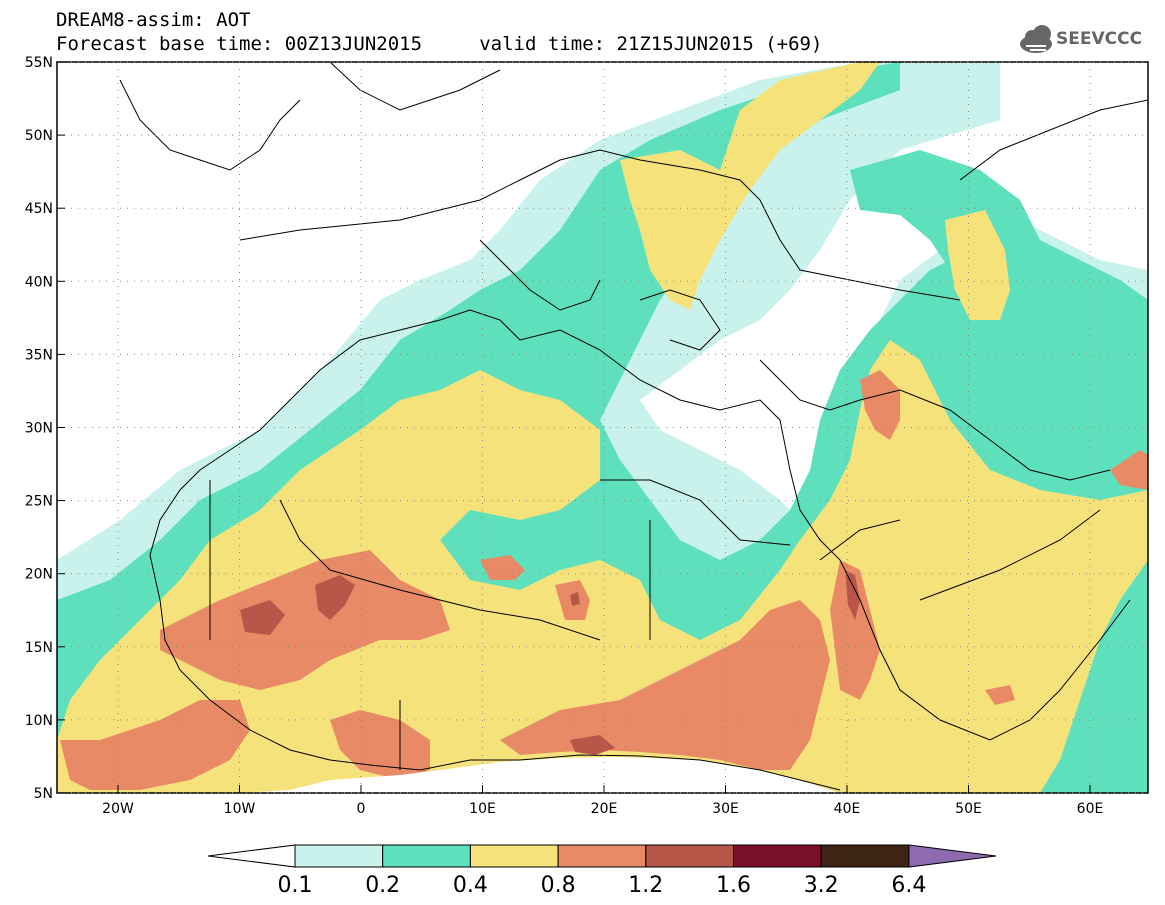  What do you see at coordinates (39, 721) in the screenshot?
I see `lat-label: 10N` at bounding box center [39, 721].